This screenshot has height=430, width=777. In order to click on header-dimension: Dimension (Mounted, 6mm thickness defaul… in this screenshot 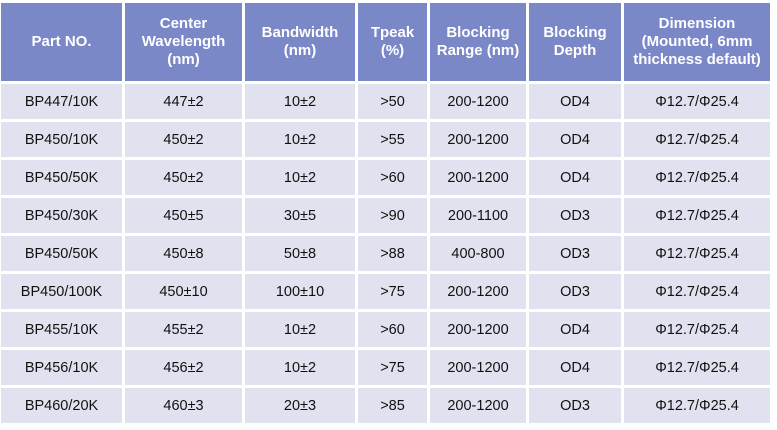, I will do `click(697, 42)`.